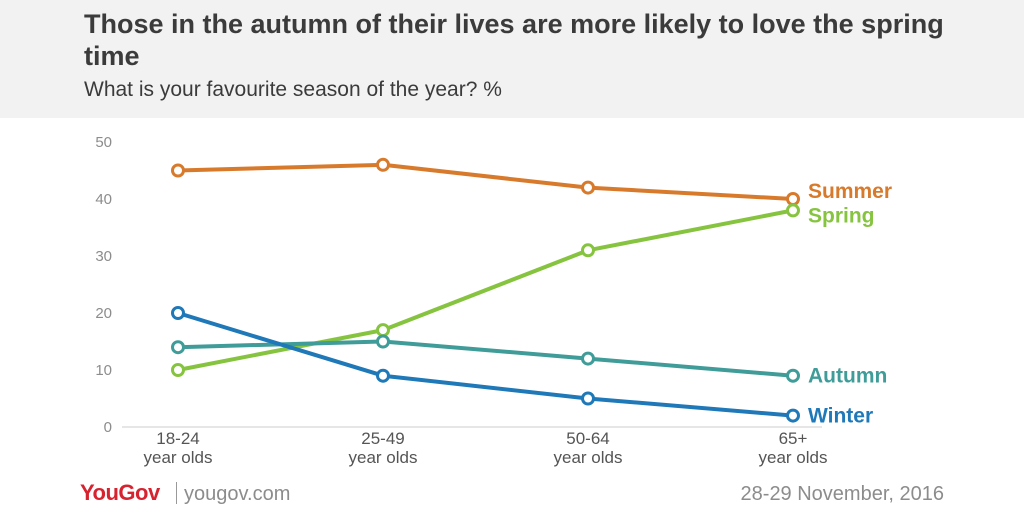 The width and height of the screenshot is (1024, 512). I want to click on x-tick-label: 65+, so click(793, 438).